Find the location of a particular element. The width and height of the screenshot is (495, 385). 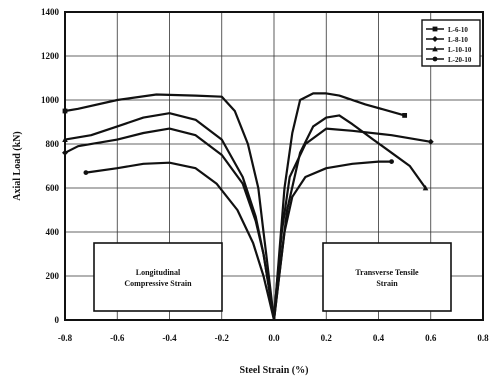

legend-label: L-8-10 is located at coordinates (458, 40).